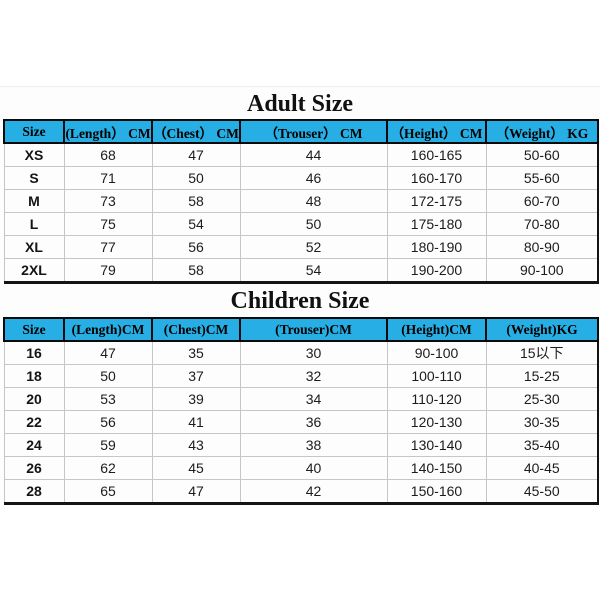 Image resolution: width=600 pixels, height=600 pixels. I want to click on value-cell: 44, so click(313, 154).